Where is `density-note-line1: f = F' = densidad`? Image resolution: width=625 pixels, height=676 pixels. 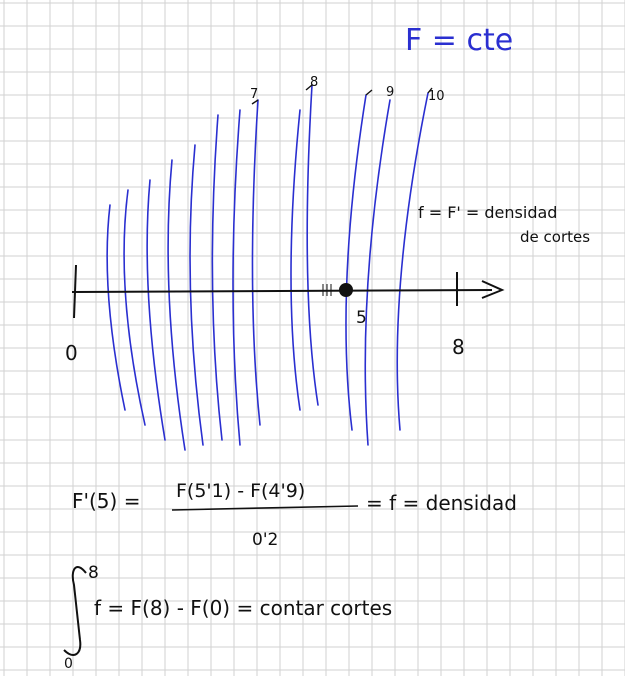
density-note-line1: f = F' = densidad is located at coordinates (487, 212).